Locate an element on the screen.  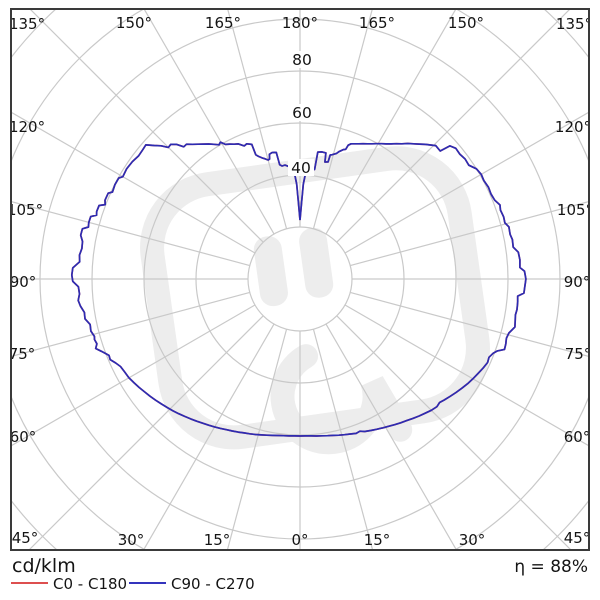
angle-label-17-60deg: 60° is located at coordinates (577, 437).